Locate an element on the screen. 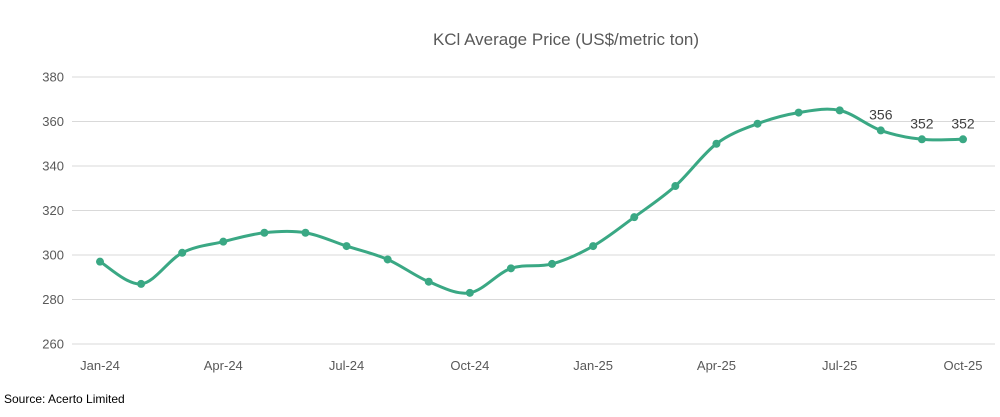 Image resolution: width=1000 pixels, height=417 pixels. y-tick-label: 300 is located at coordinates (53, 255).